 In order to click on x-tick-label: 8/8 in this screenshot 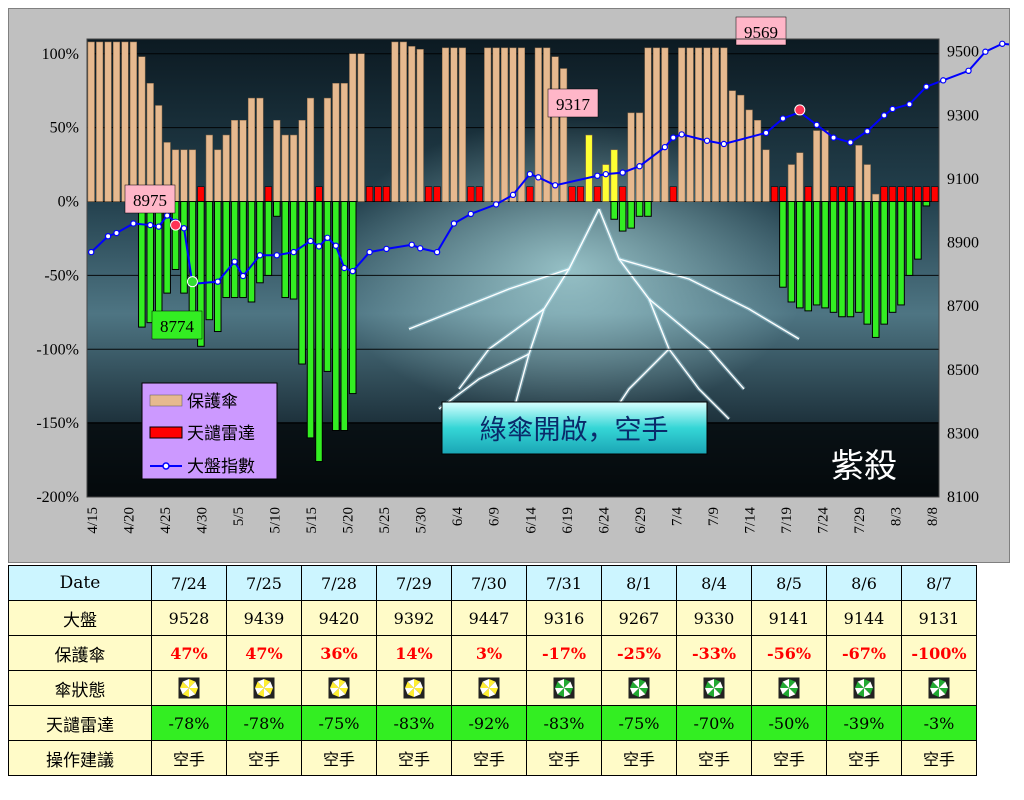, I will do `click(933, 516)`.